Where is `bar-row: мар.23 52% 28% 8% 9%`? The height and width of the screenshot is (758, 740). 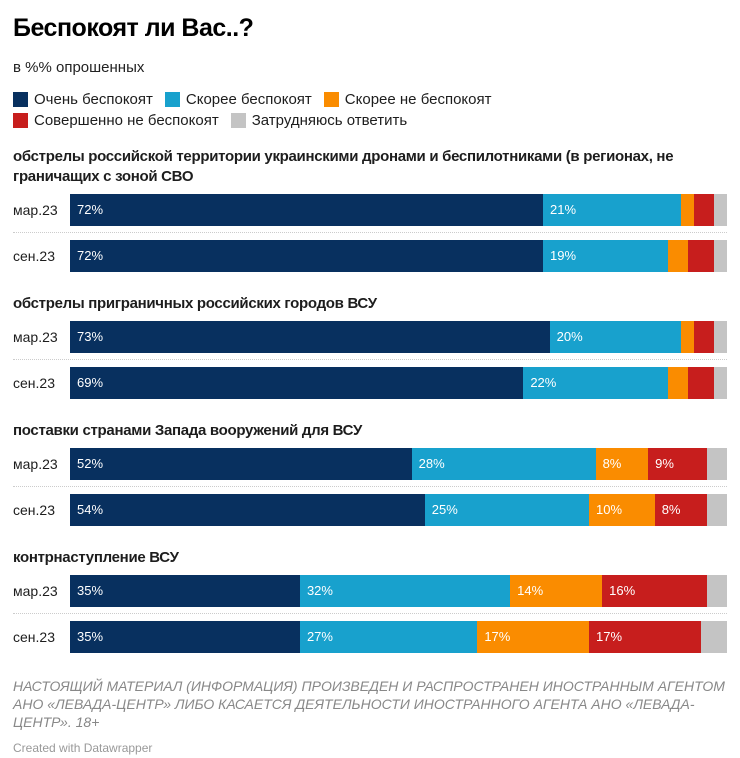
bar-row: мар.23 52% 28% 8% 9% is located at coordinates (370, 463).